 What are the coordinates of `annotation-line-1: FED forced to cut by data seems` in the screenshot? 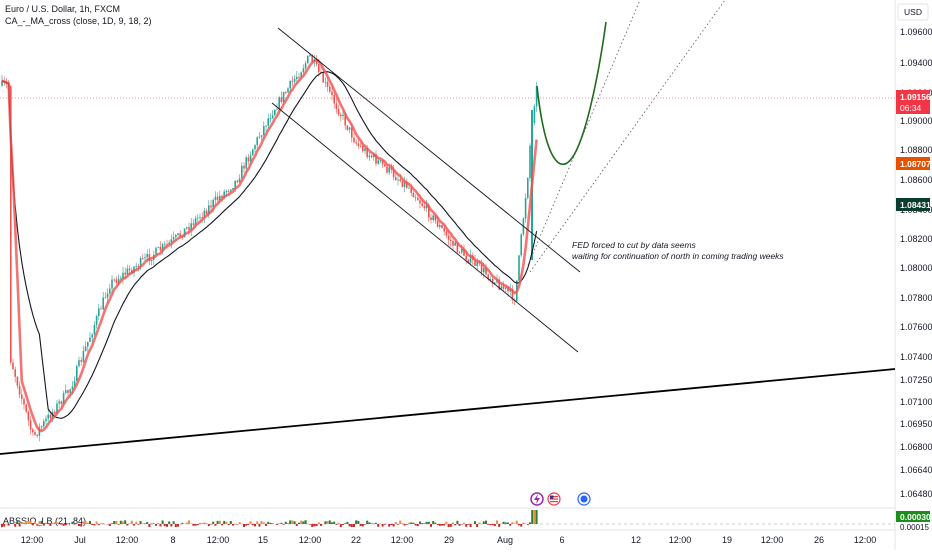 It's located at (634, 245).